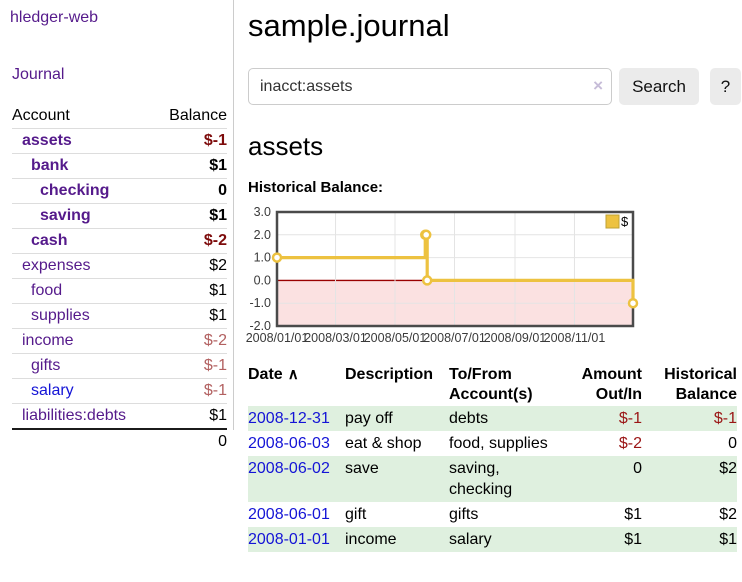 Image resolution: width=742 pixels, height=582 pixels. I want to click on accounts-header-row: Account Balance, so click(119, 116).